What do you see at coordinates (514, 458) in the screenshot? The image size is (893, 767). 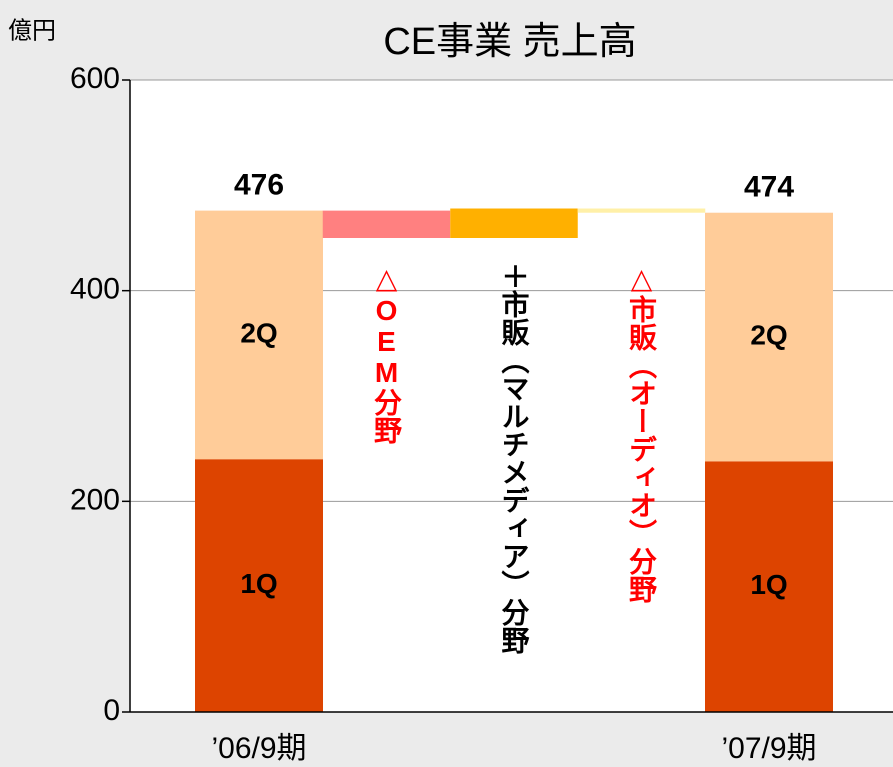 I see `step-label: ＋市販（マルチメディア）分野` at bounding box center [514, 458].